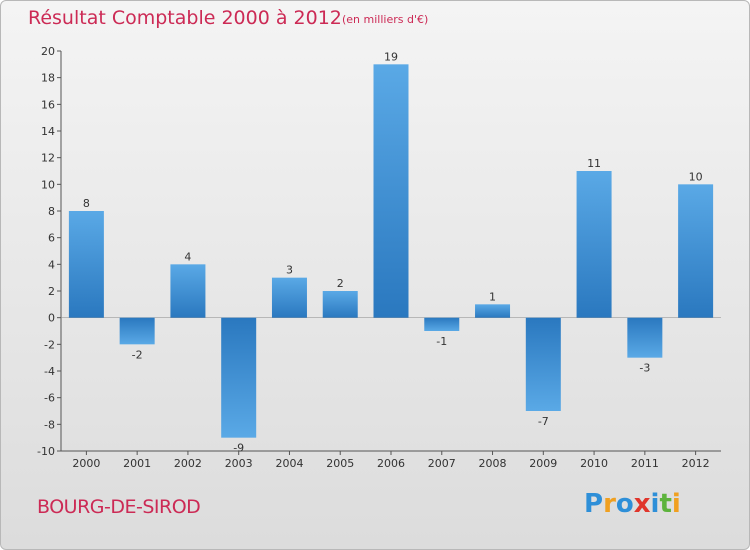 Image resolution: width=750 pixels, height=550 pixels. What do you see at coordinates (48, 184) in the screenshot?
I see `y-tick-label: 10` at bounding box center [48, 184].